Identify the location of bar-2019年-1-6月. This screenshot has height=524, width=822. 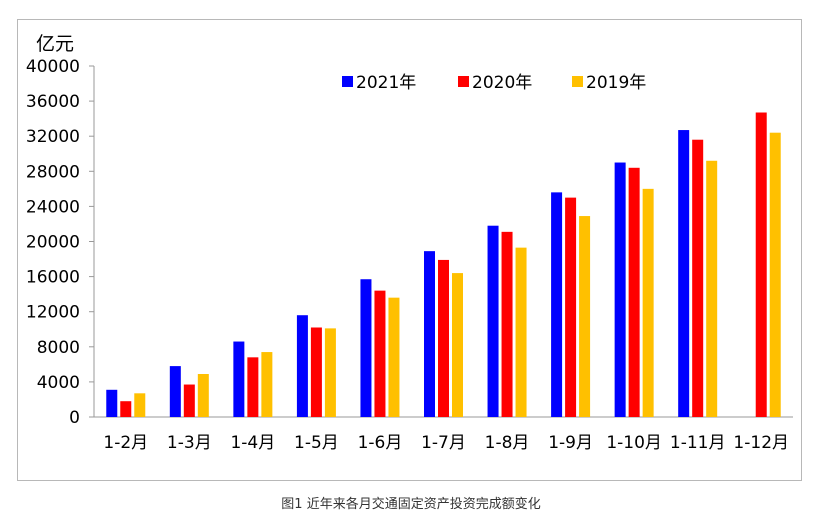
(394, 357).